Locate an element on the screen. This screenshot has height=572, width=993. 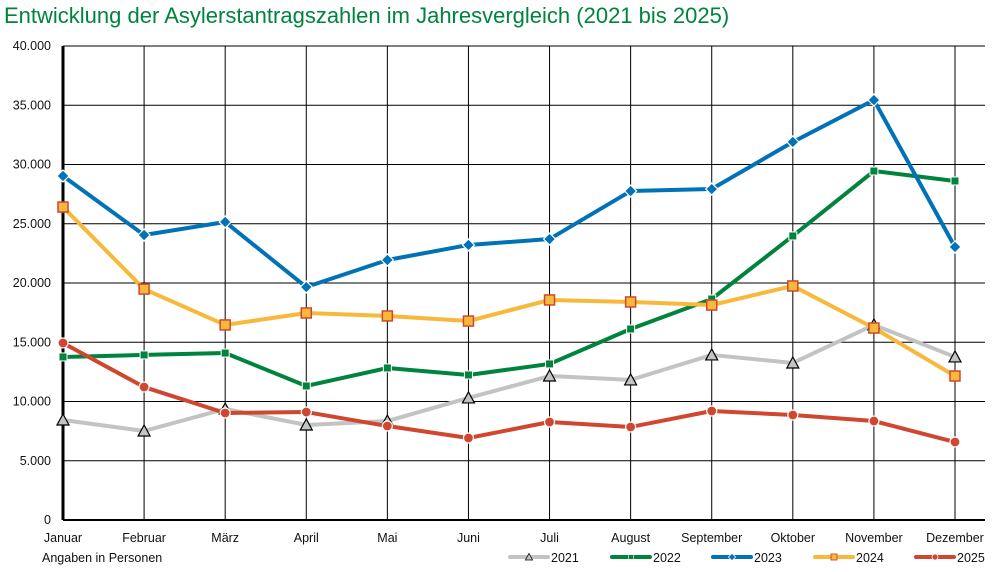
x-tick-label: Juni is located at coordinates (468, 538).